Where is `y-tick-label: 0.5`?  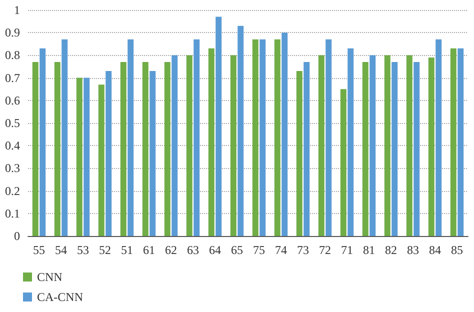
y-tick-label: 0.5 is located at coordinates (12, 123).